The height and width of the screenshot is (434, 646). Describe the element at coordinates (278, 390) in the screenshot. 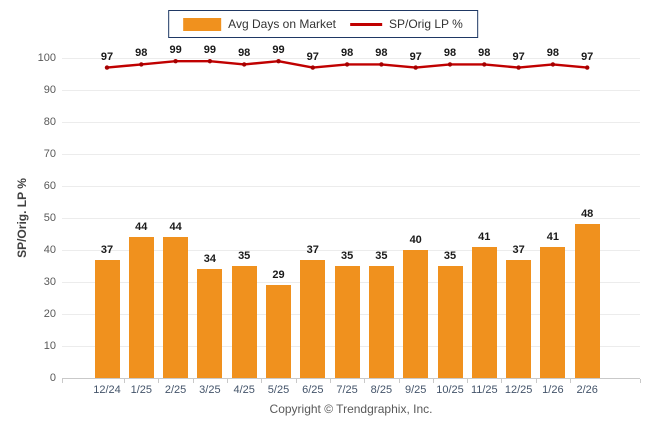

I see `x-tick-label: 5/25` at that location.